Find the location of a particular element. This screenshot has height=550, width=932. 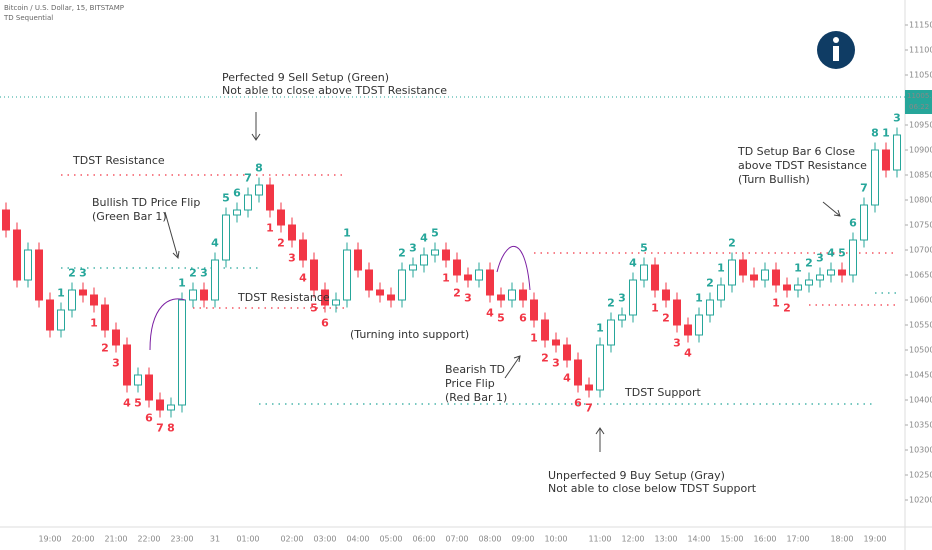

x-tick-label: 04:00 is located at coordinates (357, 539).